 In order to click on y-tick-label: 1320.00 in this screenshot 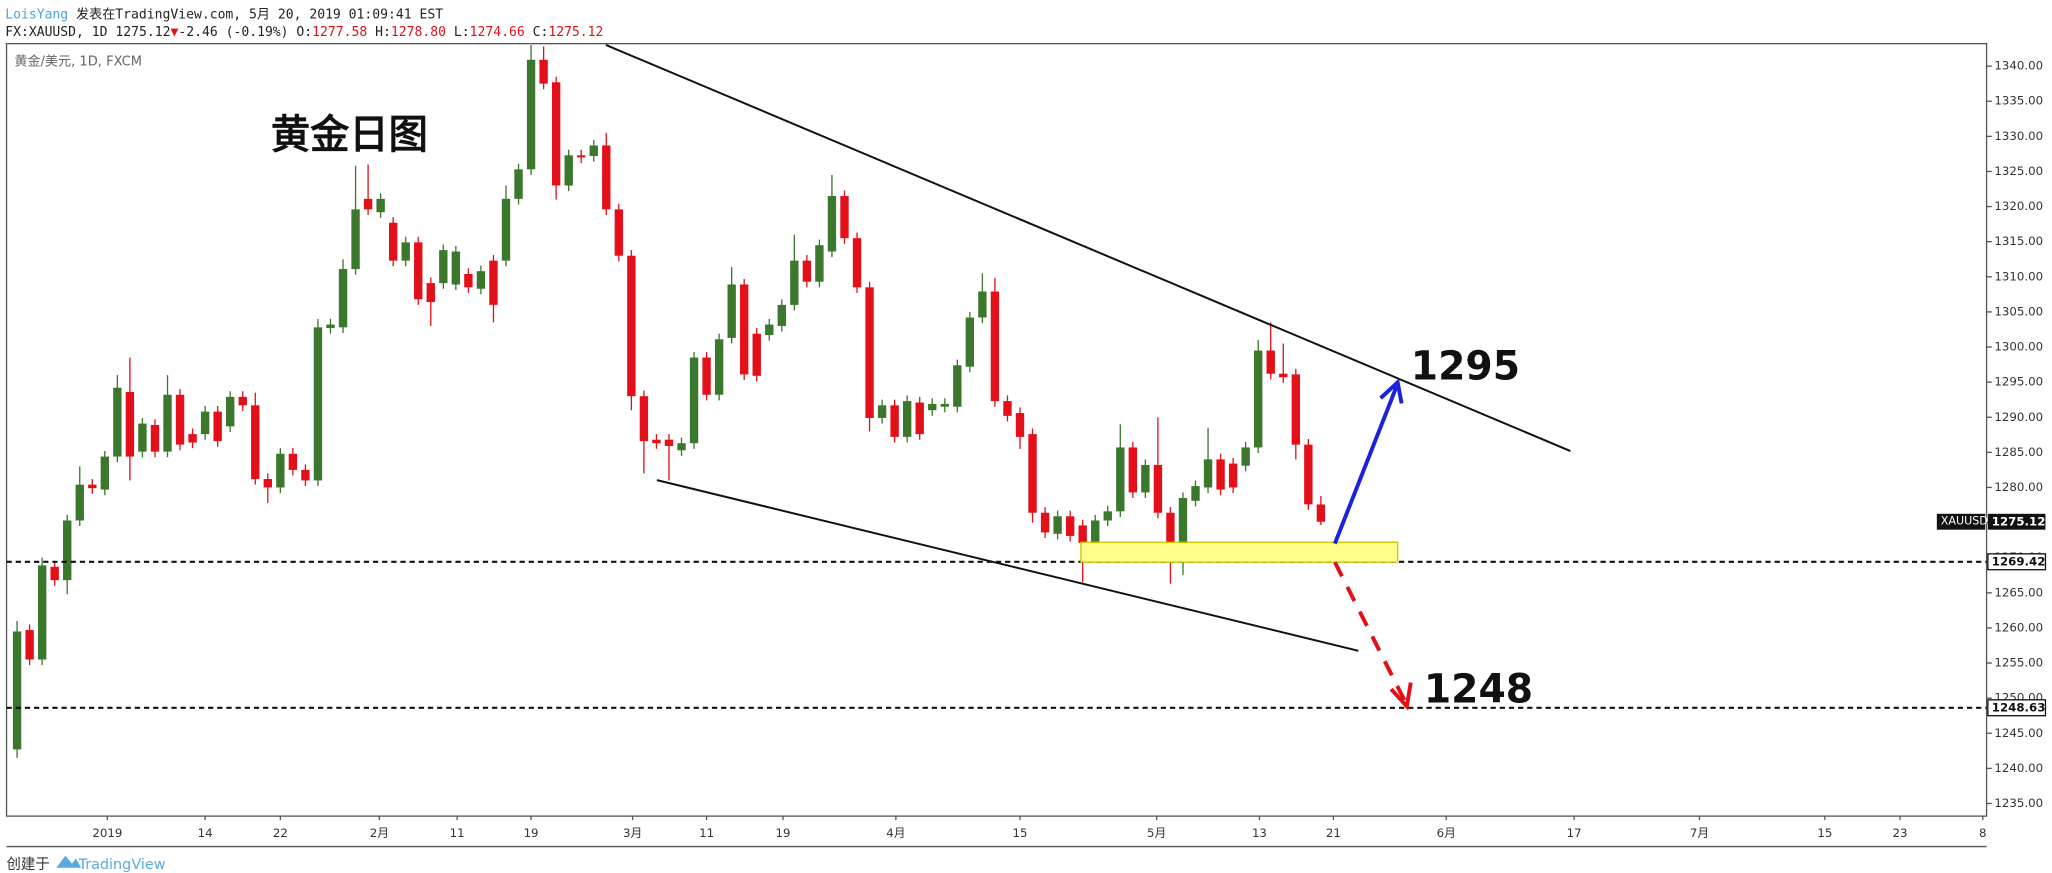, I will do `click(2018, 206)`.